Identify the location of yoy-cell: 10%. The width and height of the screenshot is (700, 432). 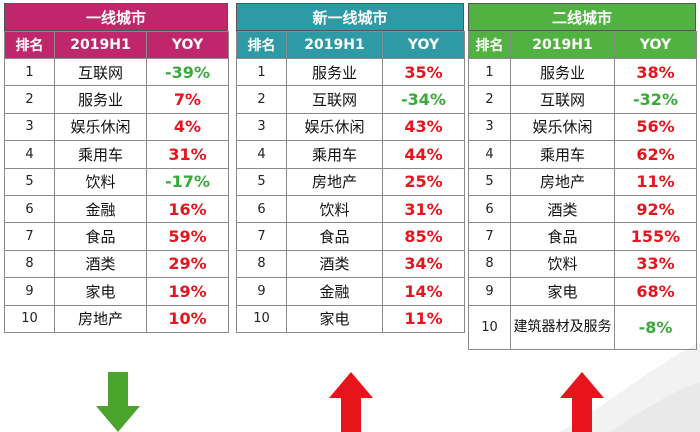
(187, 318).